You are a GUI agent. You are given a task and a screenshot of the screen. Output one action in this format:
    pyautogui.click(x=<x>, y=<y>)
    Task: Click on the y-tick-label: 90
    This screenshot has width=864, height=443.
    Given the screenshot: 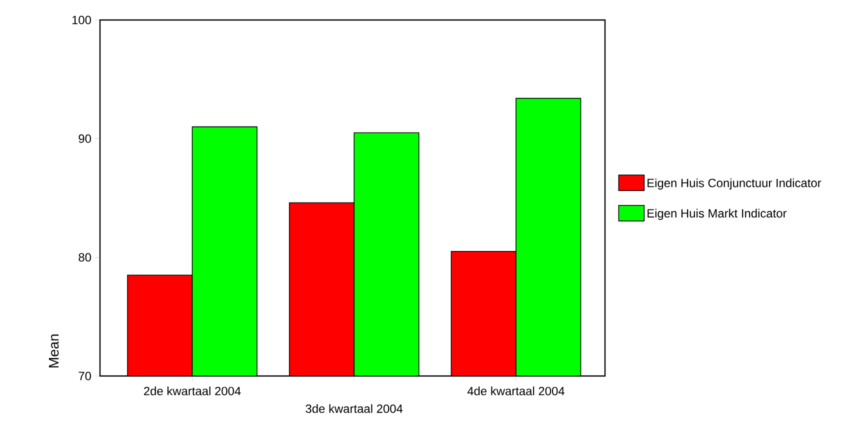 What is the action you would take?
    pyautogui.click(x=85, y=138)
    